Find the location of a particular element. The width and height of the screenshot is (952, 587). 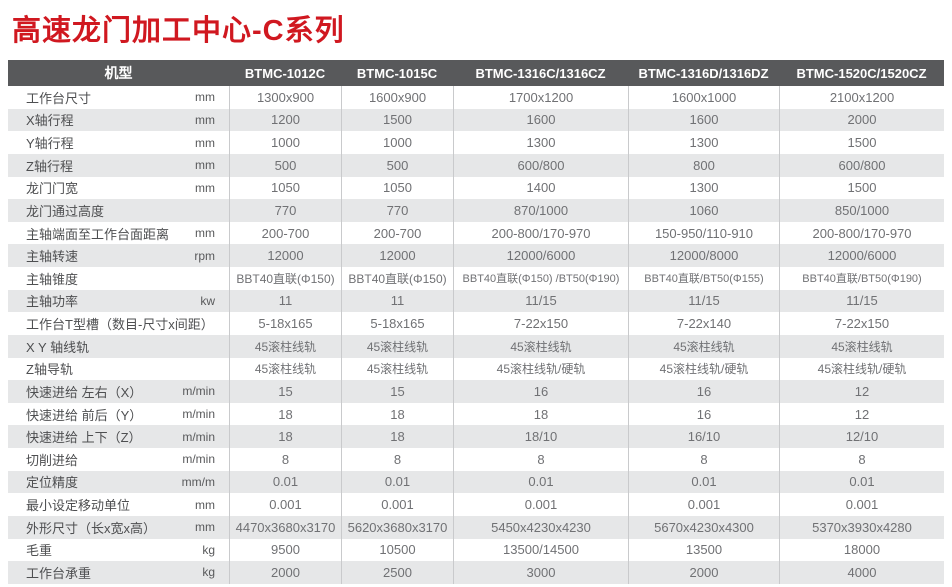

spec-value: 13500/14500 is located at coordinates (540, 550).